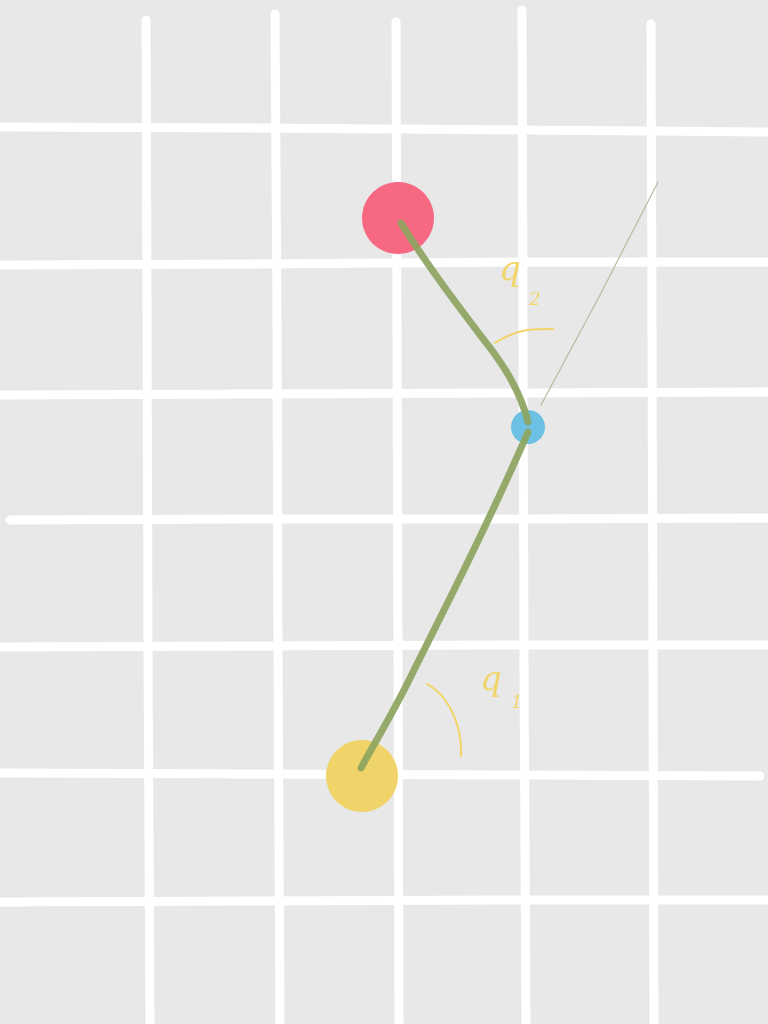 Image resolution: width=768 pixels, height=1024 pixels. What do you see at coordinates (444, 720) in the screenshot?
I see `angle-q1-arc` at bounding box center [444, 720].